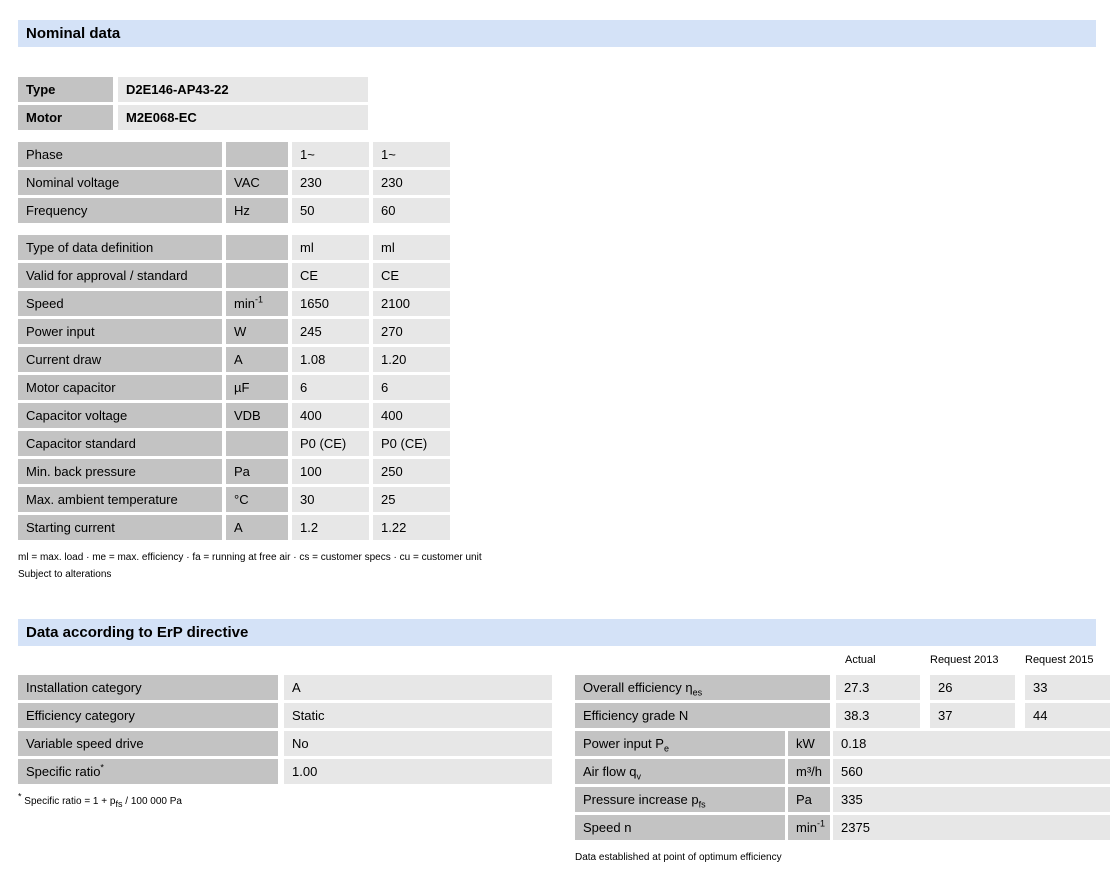 Image resolution: width=1112 pixels, height=874 pixels. I want to click on row-label: Overall efficiency ηes, so click(702, 687).